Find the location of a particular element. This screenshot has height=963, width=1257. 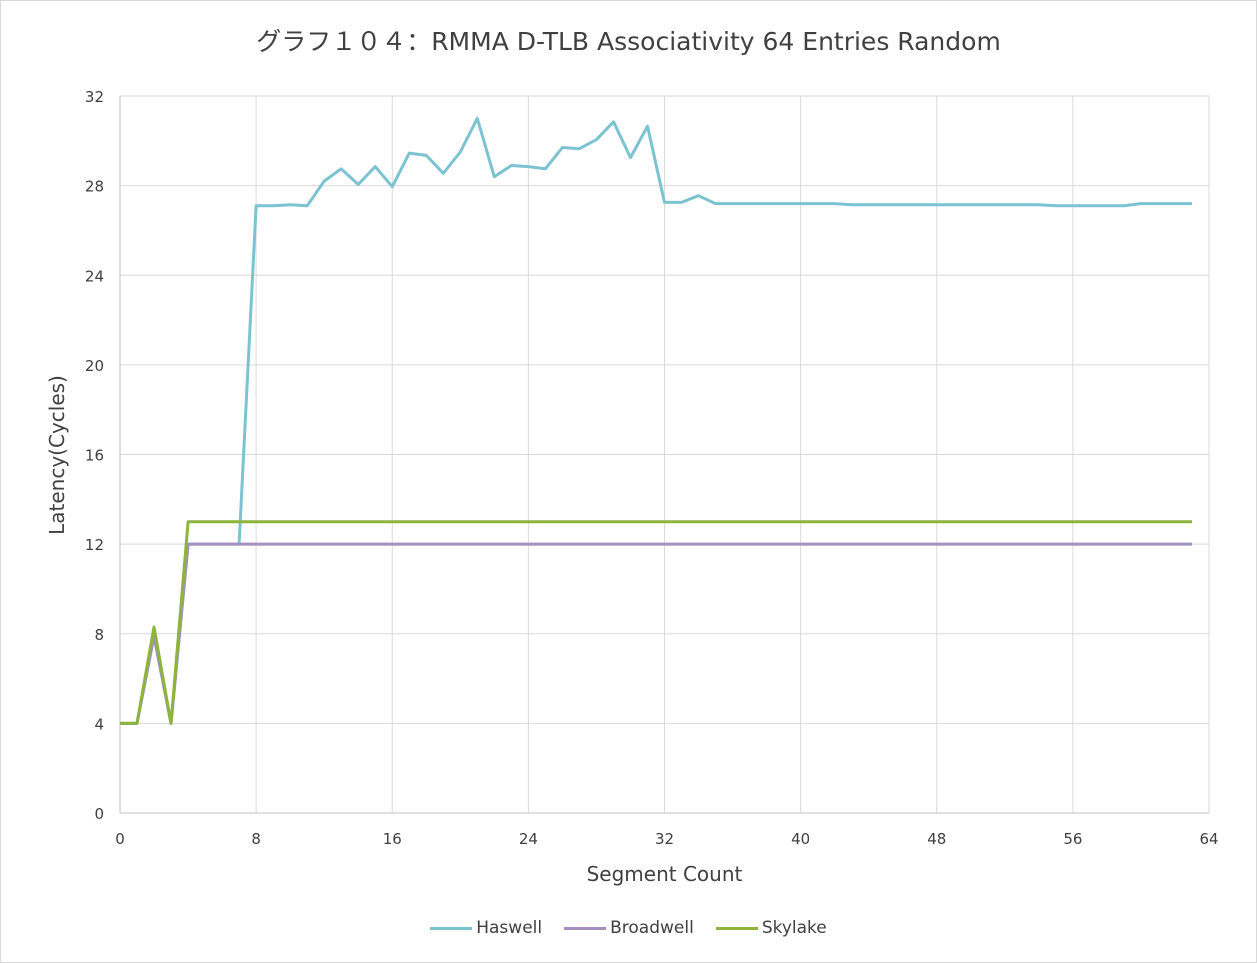

y-tick-label: 24 is located at coordinates (94, 276).